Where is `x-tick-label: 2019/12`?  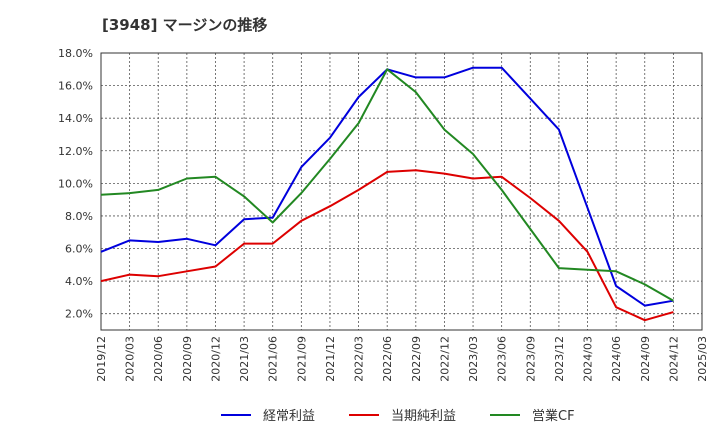 x-tick-label: 2019/12 is located at coordinates (101, 359).